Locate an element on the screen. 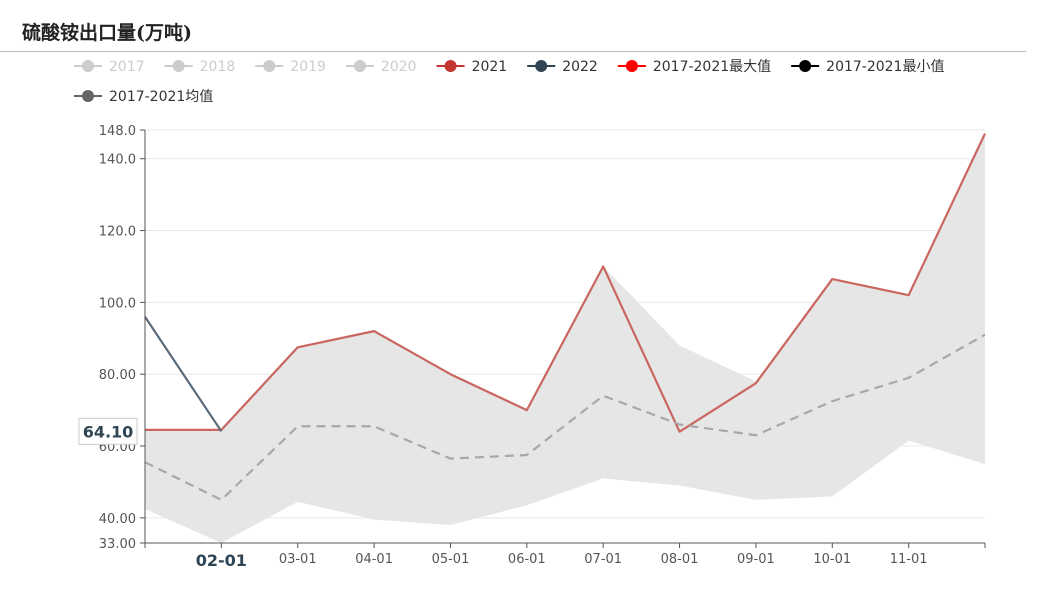 The height and width of the screenshot is (598, 1038). x-tick-label: 03-01 is located at coordinates (298, 559).